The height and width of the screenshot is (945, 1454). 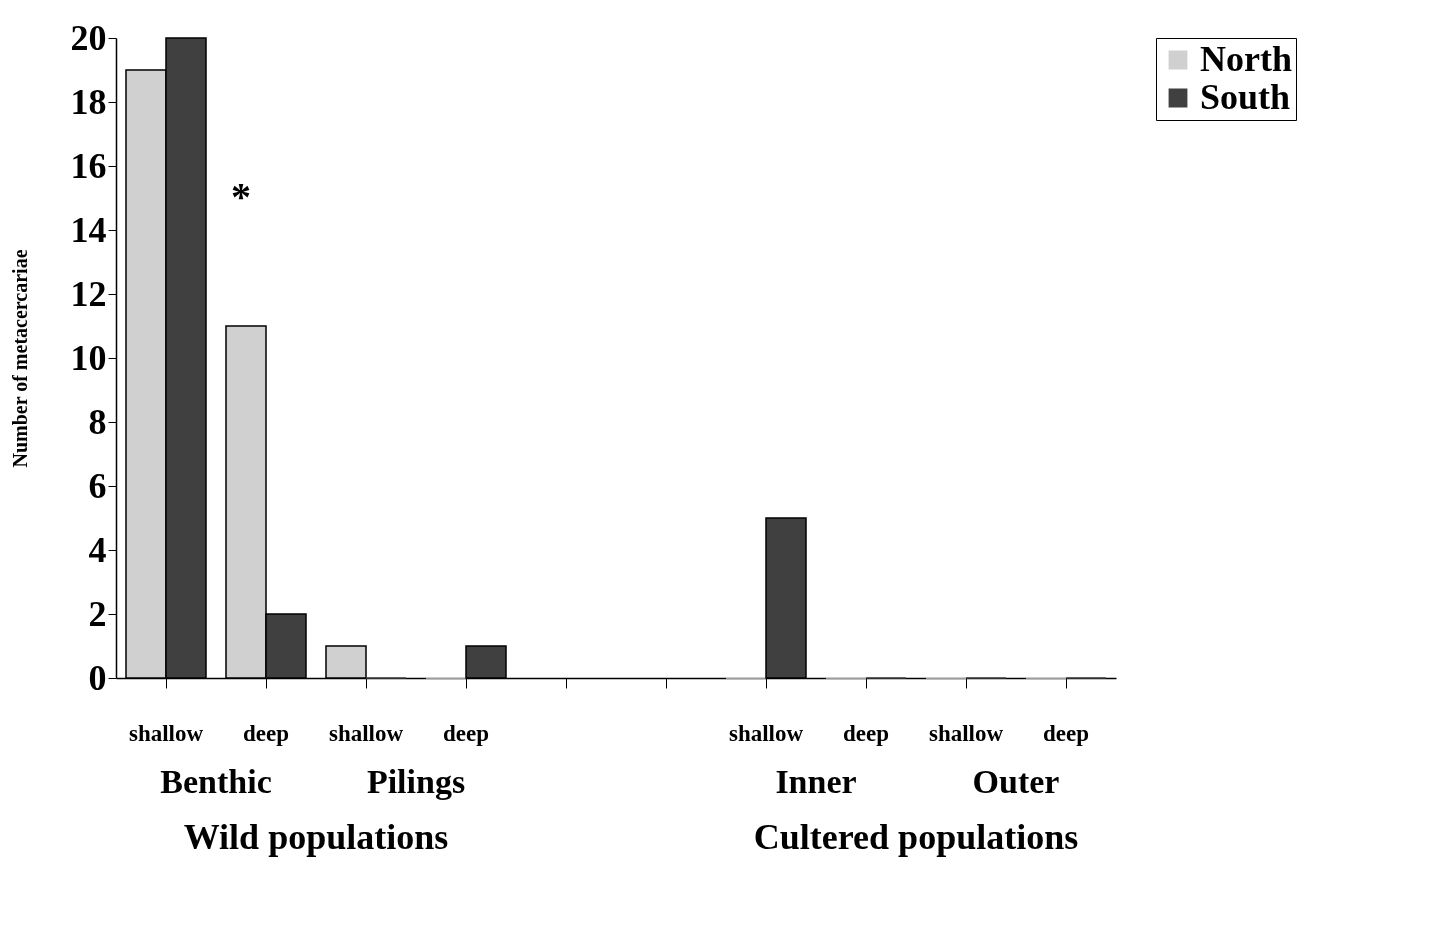 I want to click on text: Pilings, so click(x=416, y=781).